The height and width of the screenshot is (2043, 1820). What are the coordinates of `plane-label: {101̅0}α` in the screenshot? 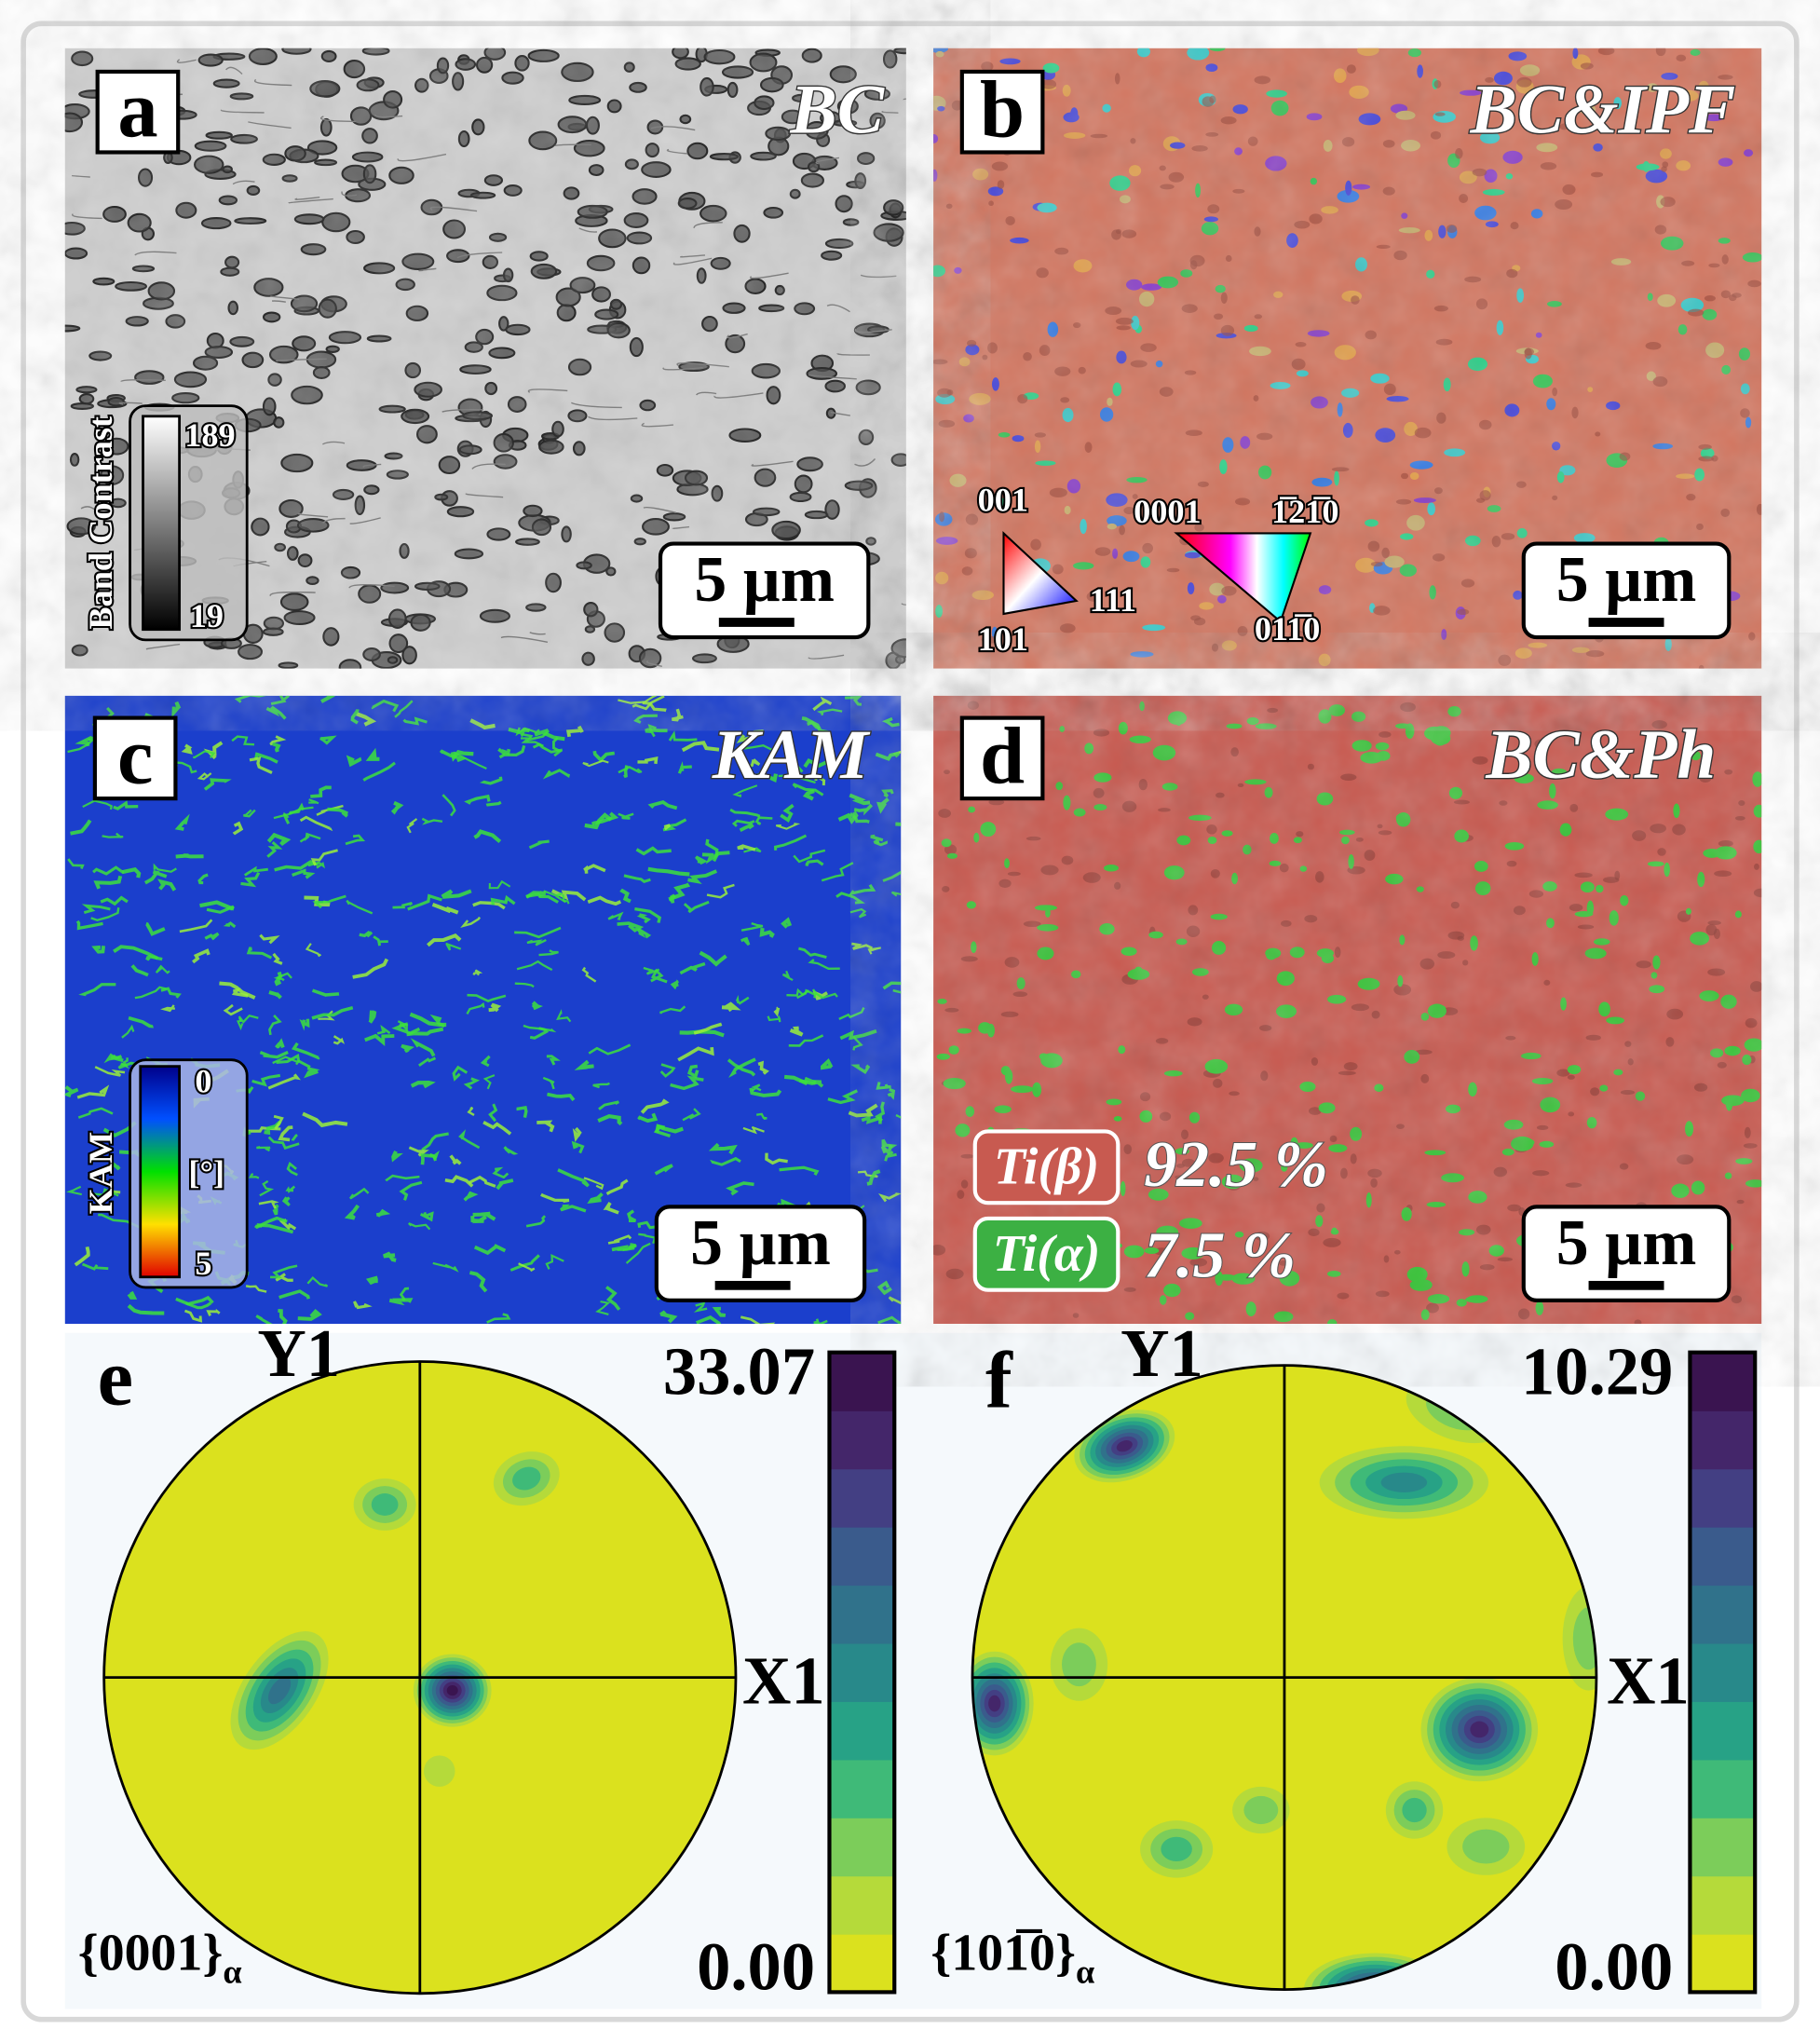 It's located at (1012, 1958).